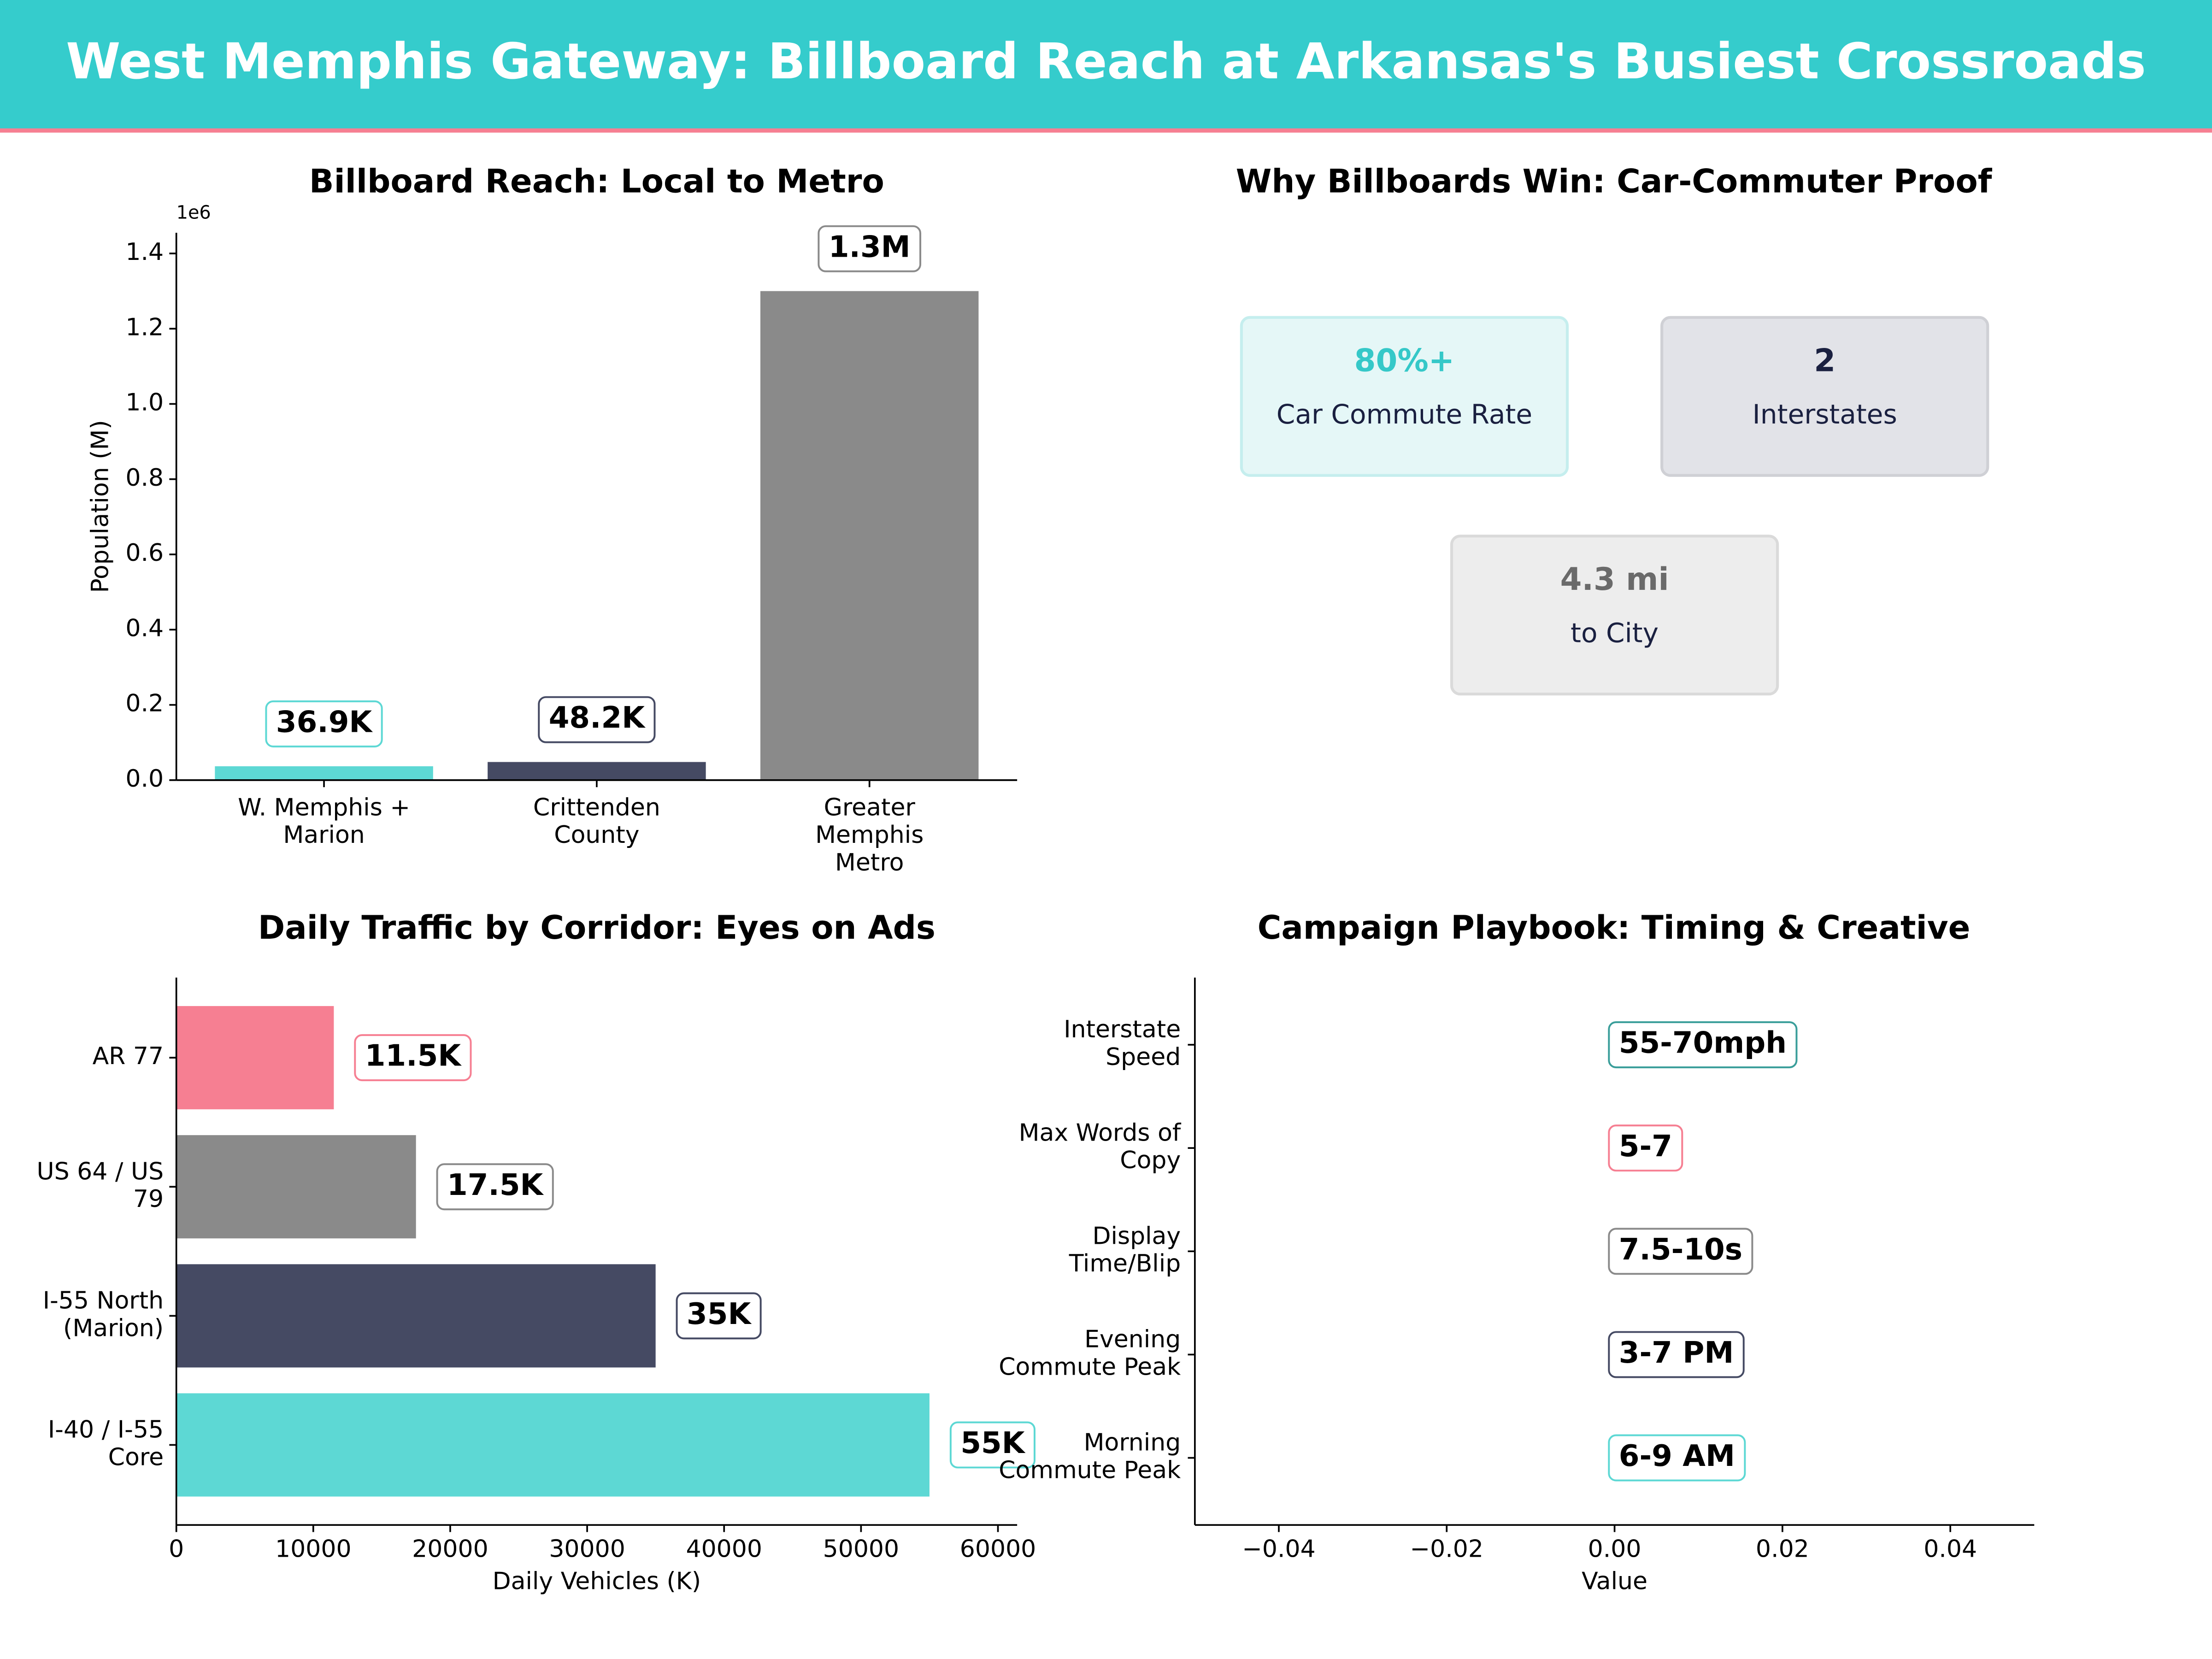 The image size is (2212, 1659). I want to click on value-label: 55K, so click(992, 1443).